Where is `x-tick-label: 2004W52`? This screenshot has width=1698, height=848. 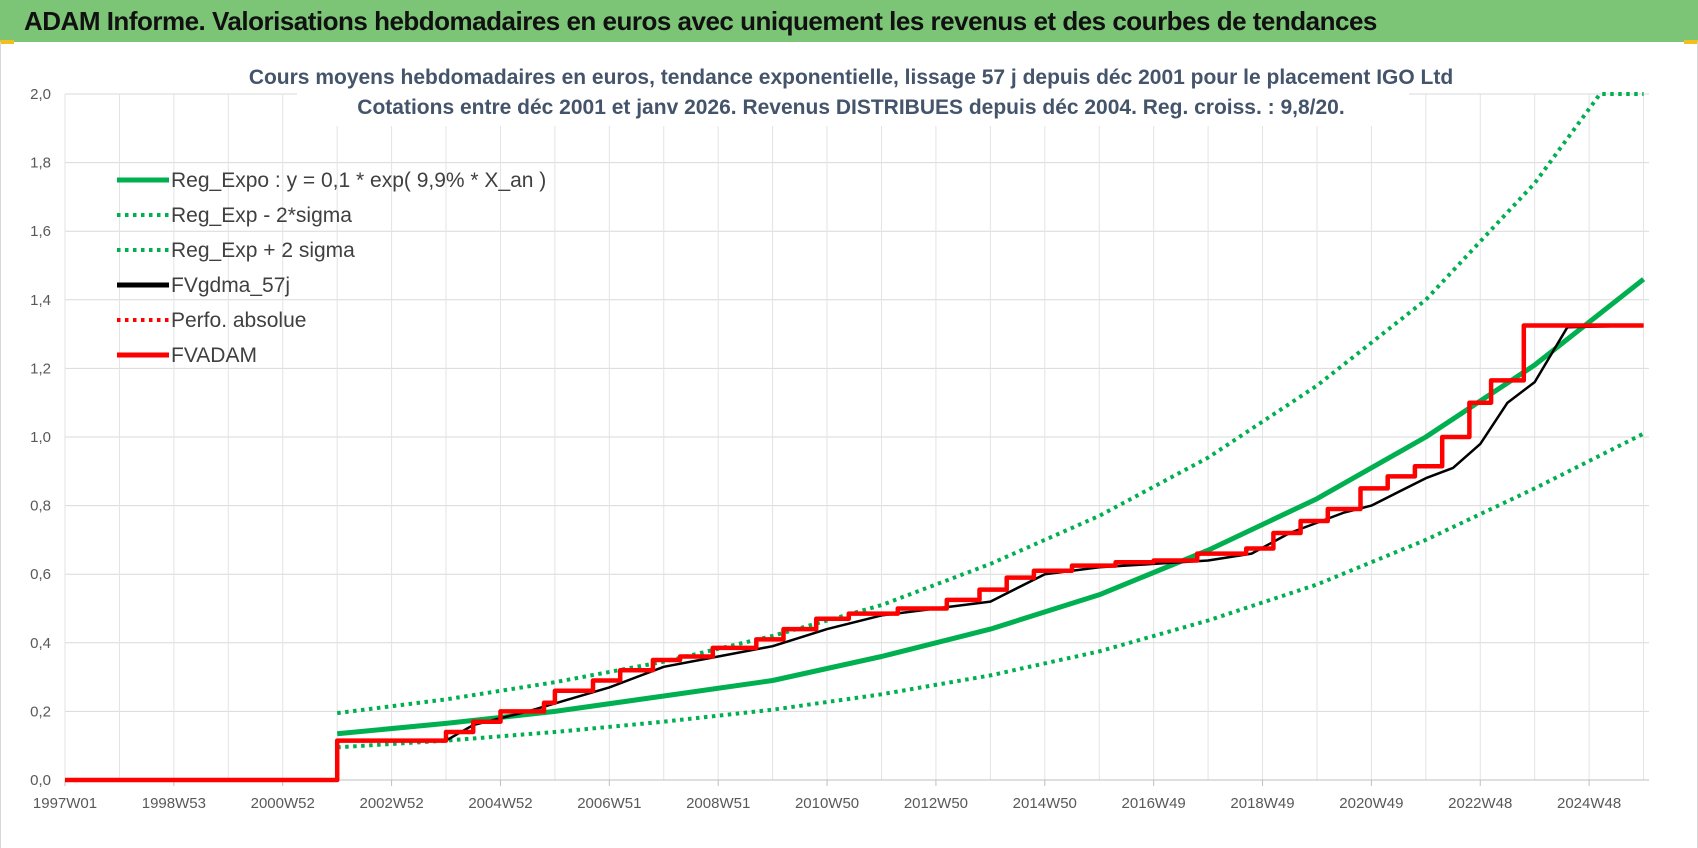 x-tick-label: 2004W52 is located at coordinates (500, 803).